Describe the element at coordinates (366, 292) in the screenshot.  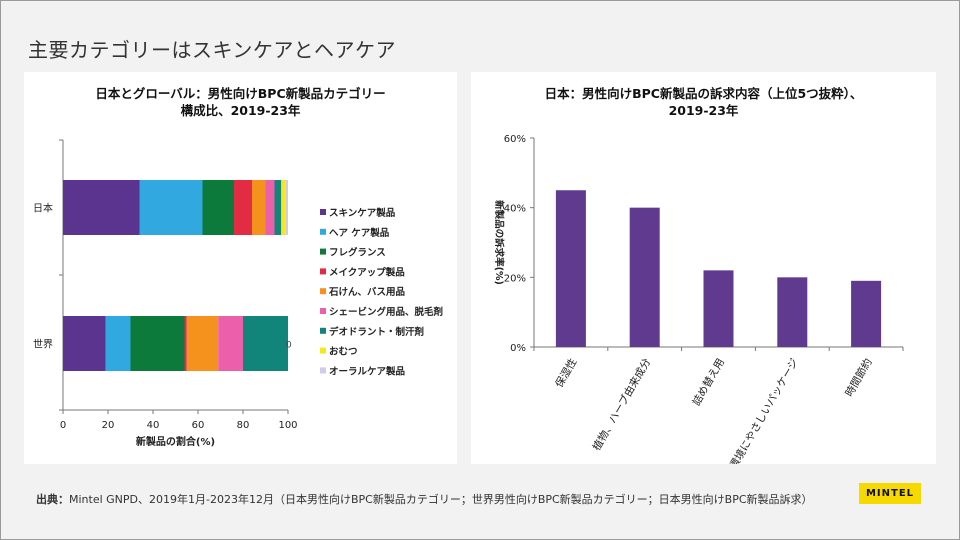
I see `legend-label: 石けん、バス用品` at that location.